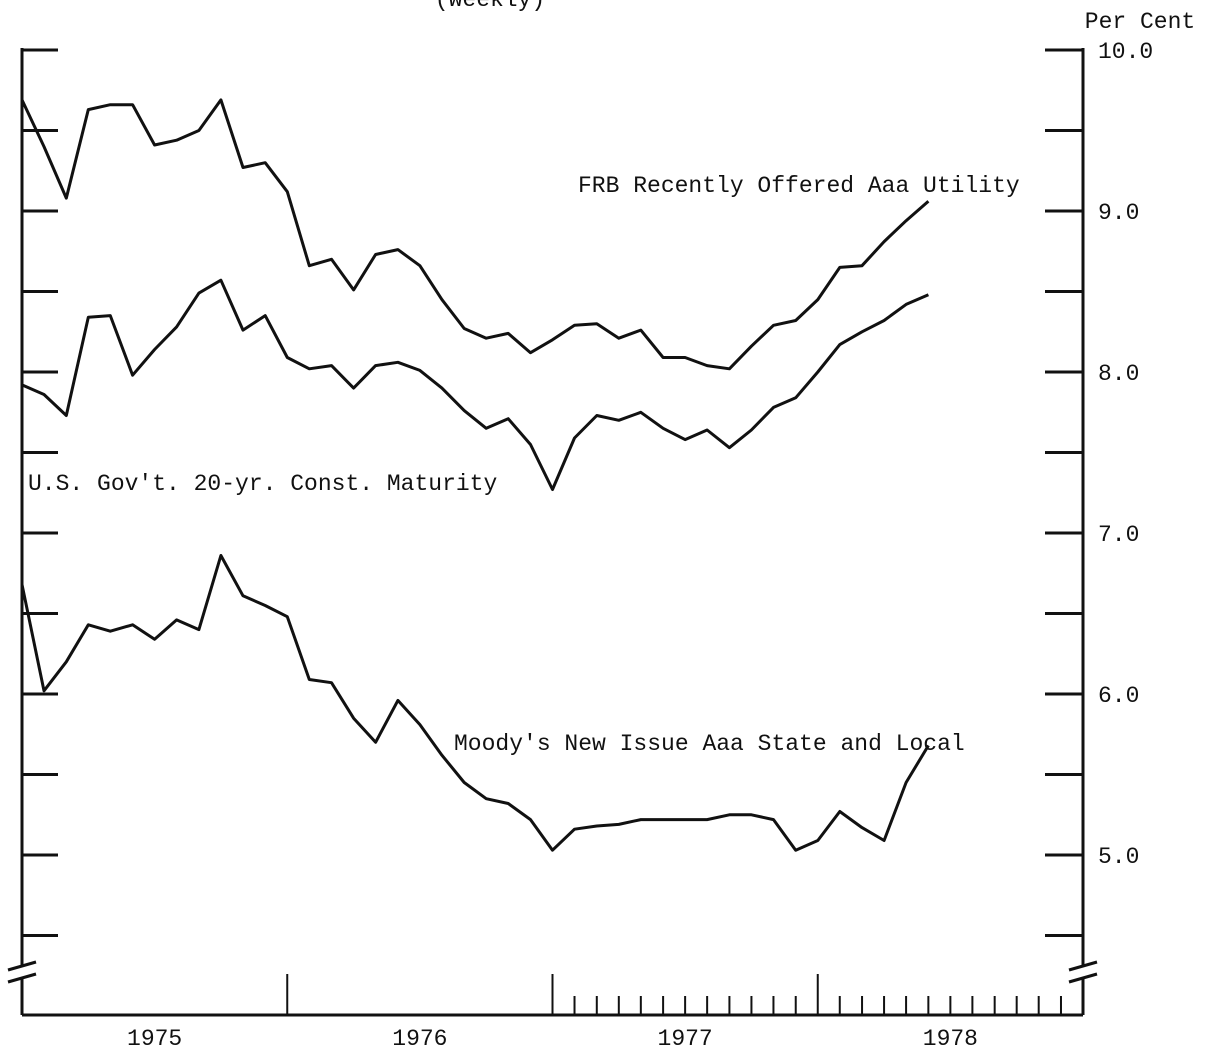 This screenshot has height=1053, width=1205. Describe the element at coordinates (709, 744) in the screenshot. I see `series-label: Moody's New Issue Aaa State and Local` at that location.